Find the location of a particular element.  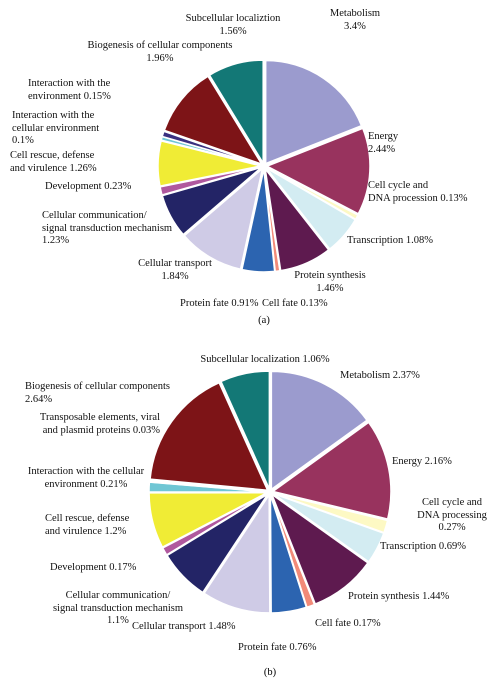

category-name: Interaction with the environment is located at coordinates (69, 90).